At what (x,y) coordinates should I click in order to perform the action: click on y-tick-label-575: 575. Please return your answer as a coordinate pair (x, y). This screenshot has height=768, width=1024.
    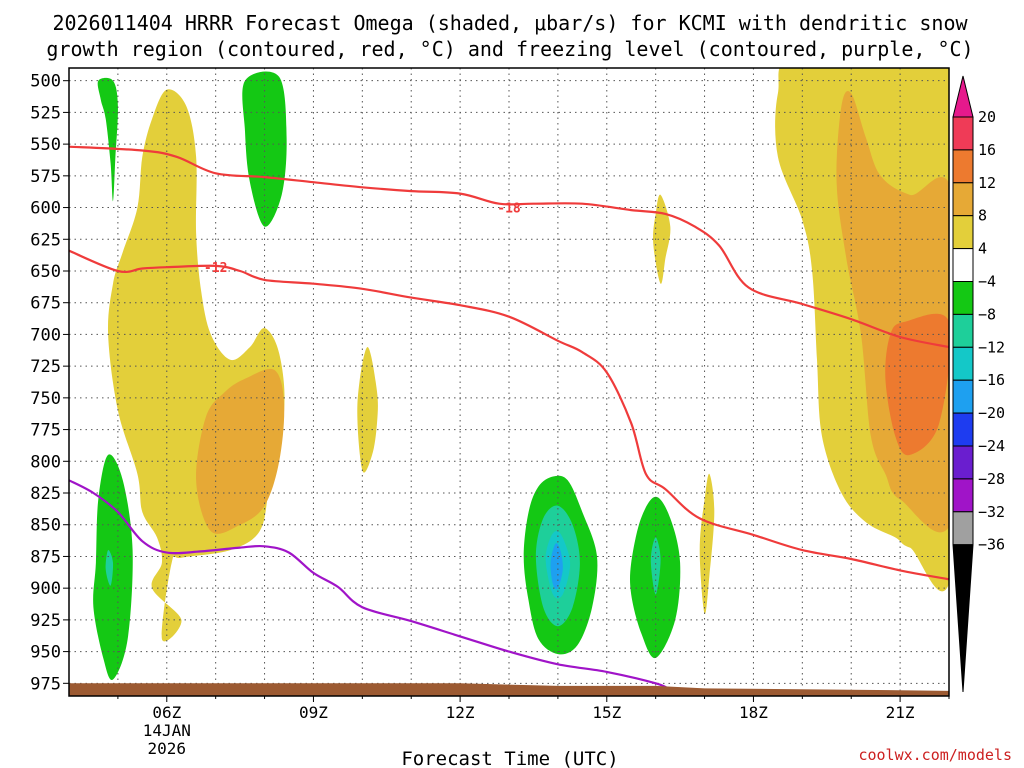
    Looking at the image, I should click on (45, 177).